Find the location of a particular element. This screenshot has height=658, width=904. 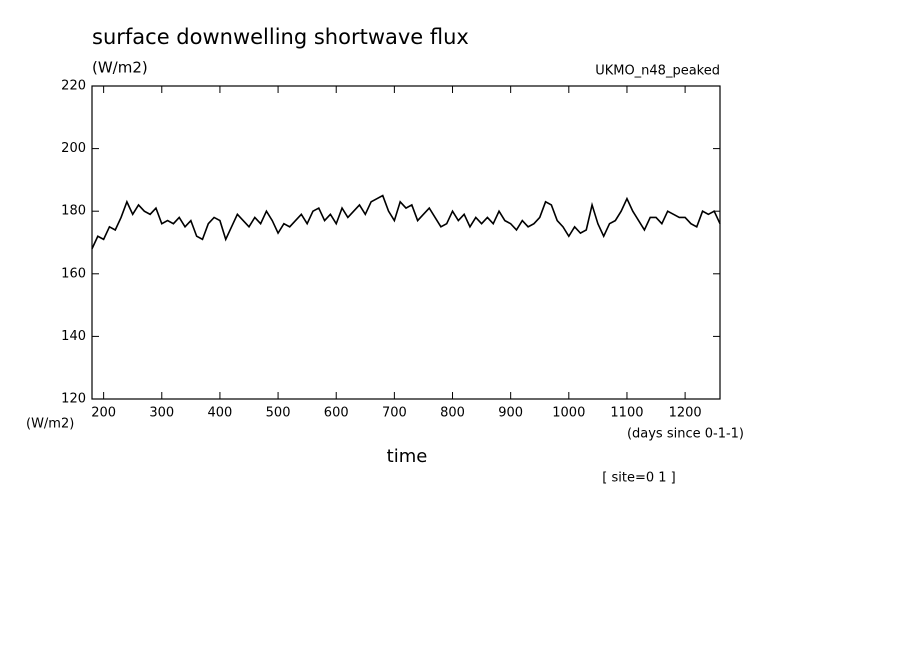

x-tick-label: 1100 is located at coordinates (626, 413).